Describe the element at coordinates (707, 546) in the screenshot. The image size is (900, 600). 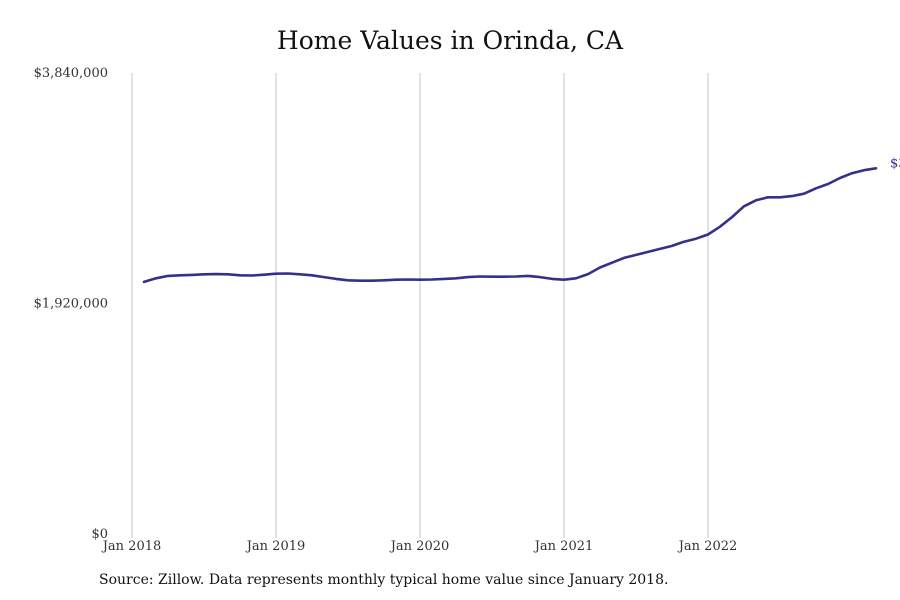
I see `x-tick-label: Jan 2022` at that location.